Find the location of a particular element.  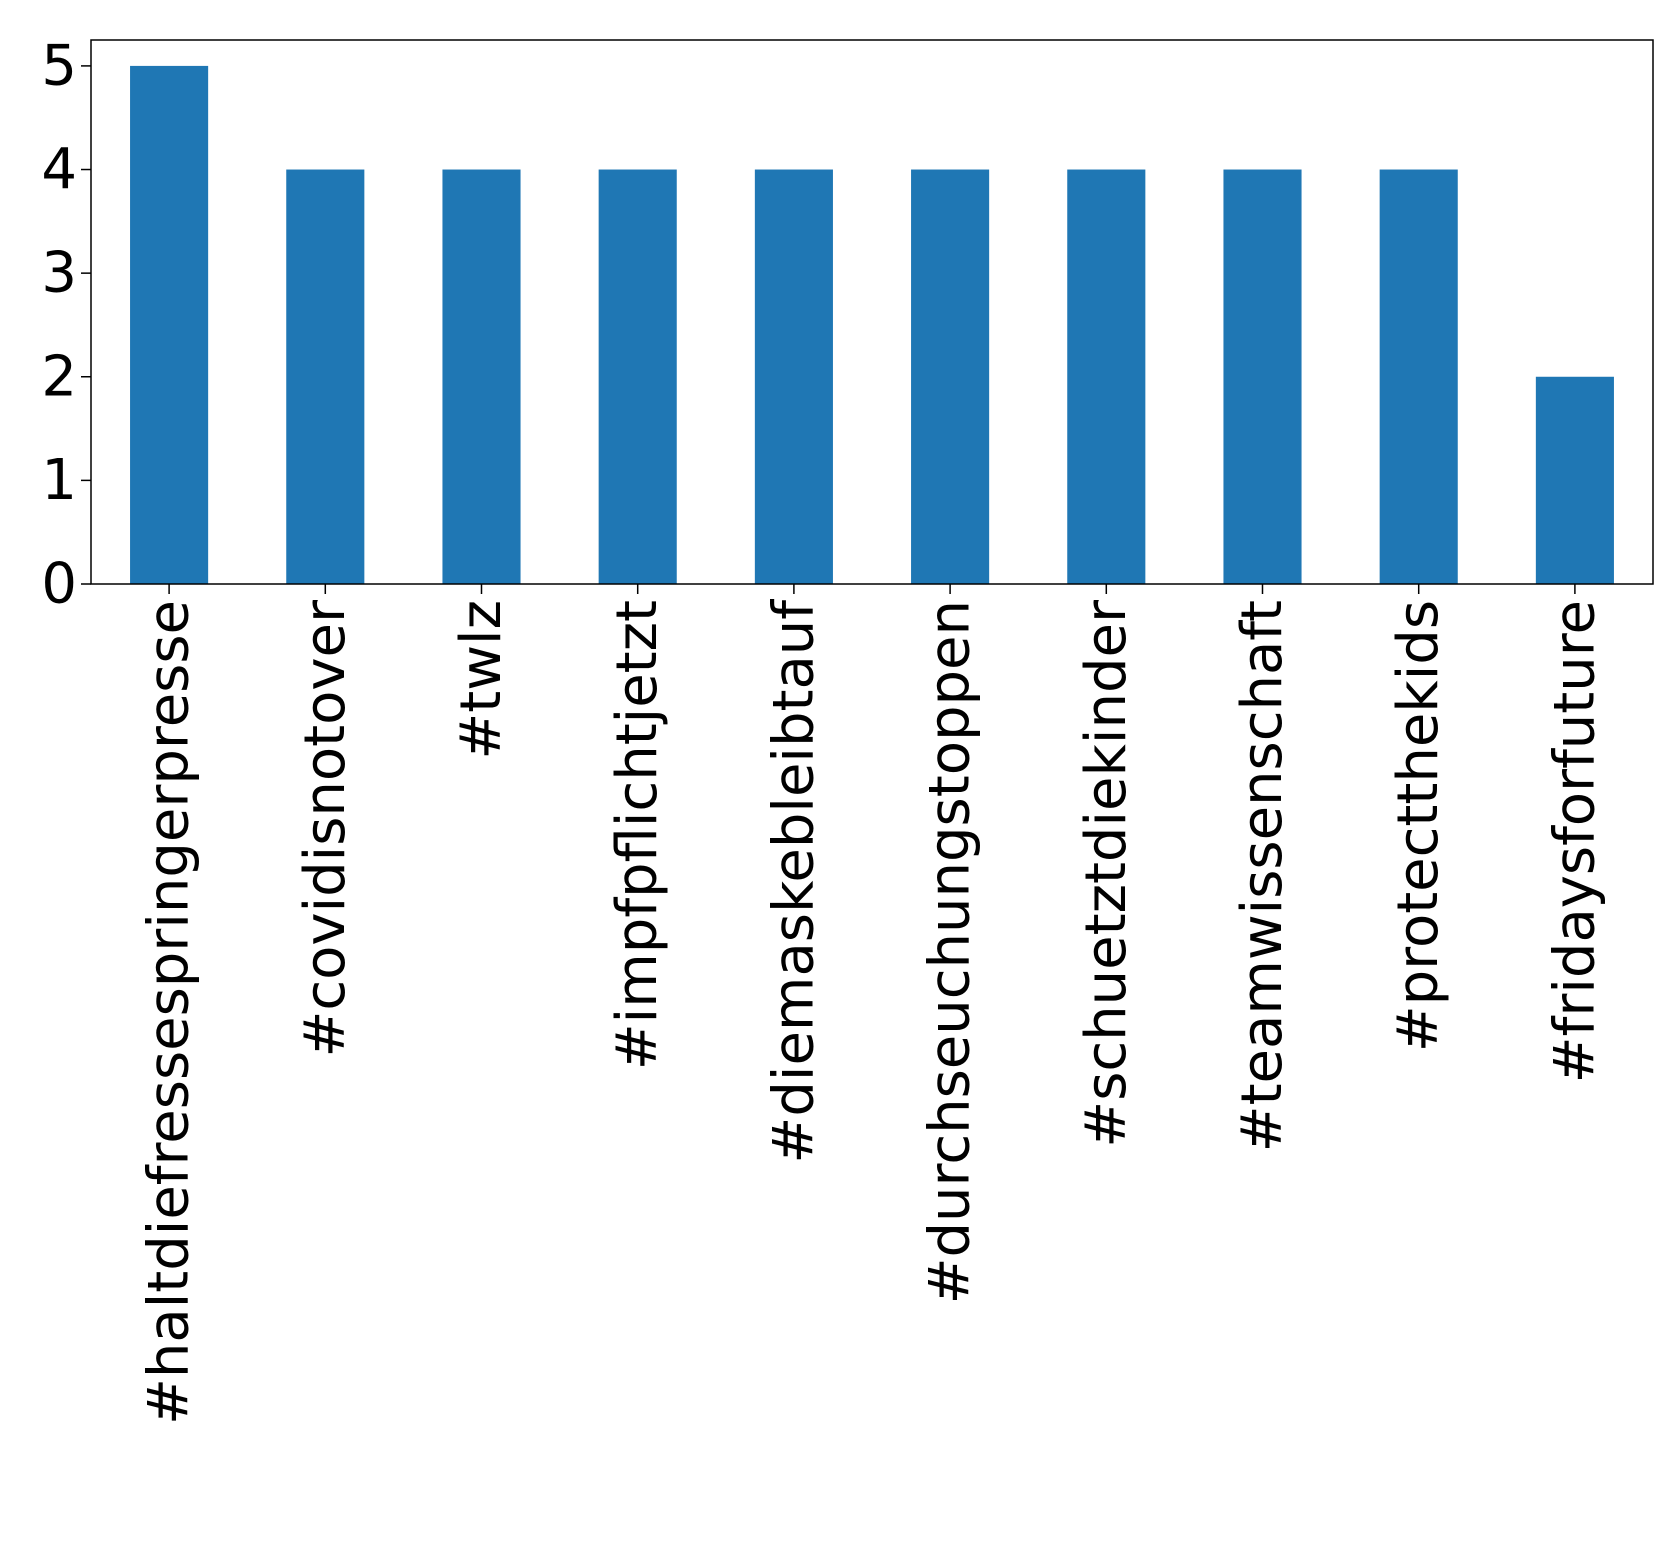

x-tick-label: #covidisnotover is located at coordinates (325, 828).